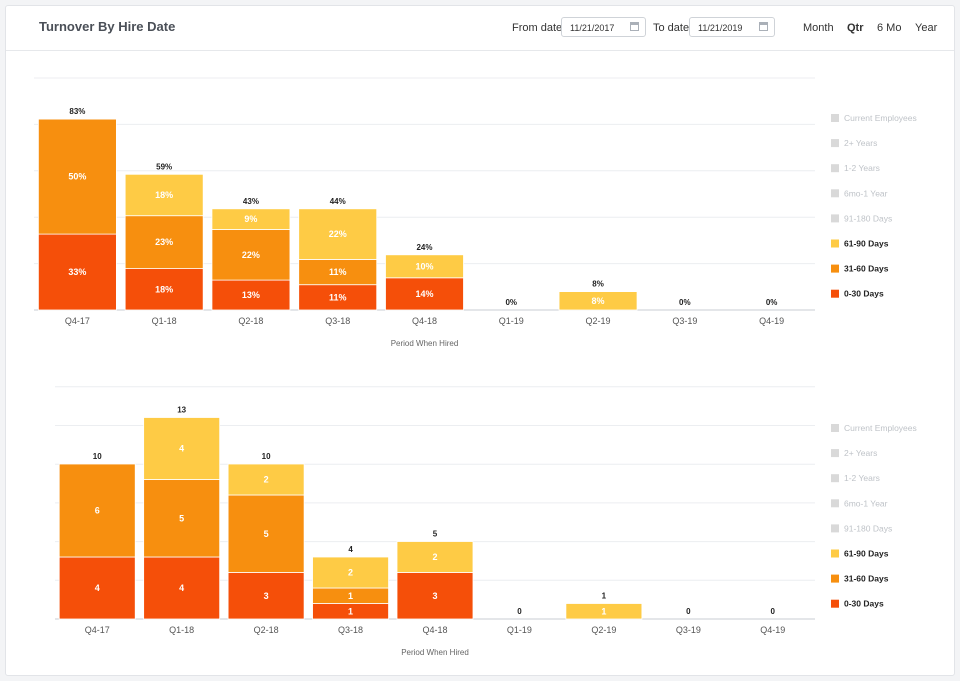 The width and height of the screenshot is (960, 681). Describe the element at coordinates (77, 272) in the screenshot. I see `data-label: 33%` at that location.